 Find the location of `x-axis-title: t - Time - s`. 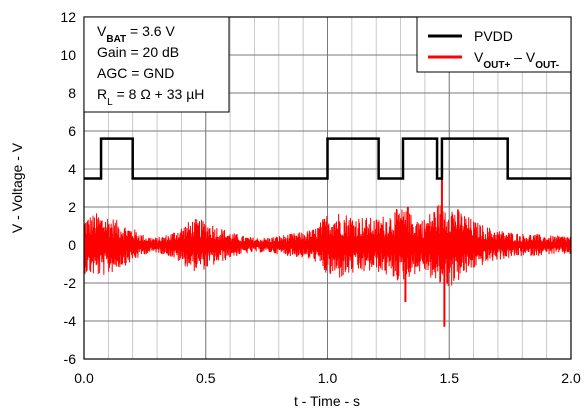

x-axis-title: t - Time - s is located at coordinates (327, 401).